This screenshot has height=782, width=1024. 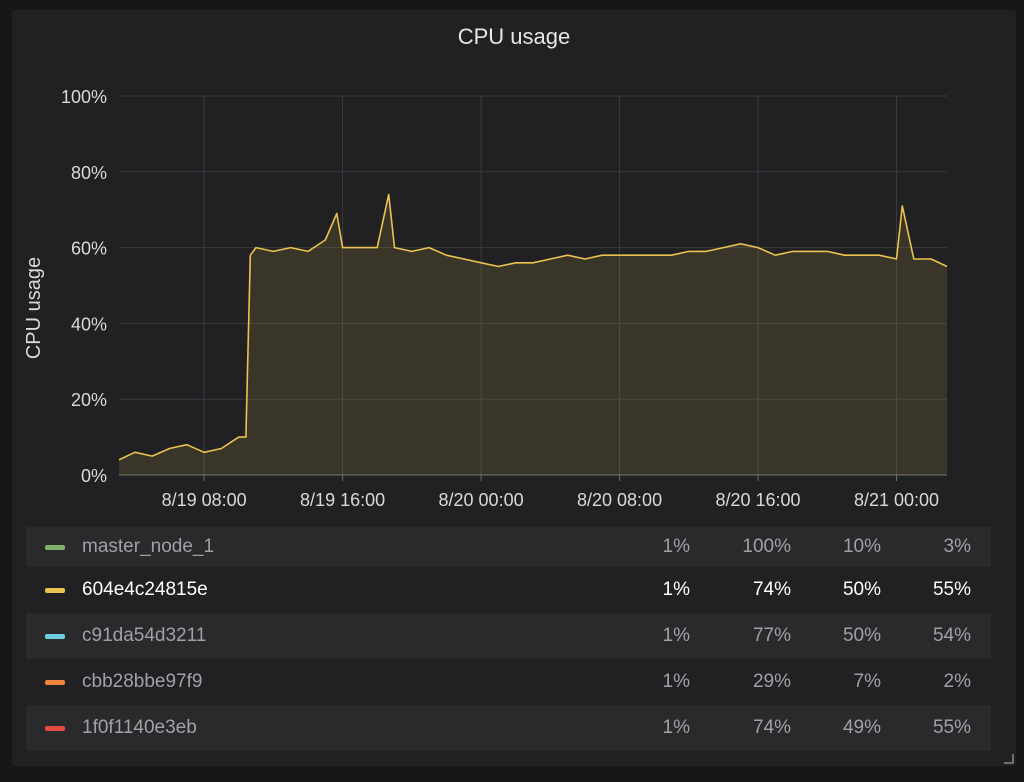 I want to click on legend-series-name: 1f0f1140e3eb, so click(x=139, y=727).